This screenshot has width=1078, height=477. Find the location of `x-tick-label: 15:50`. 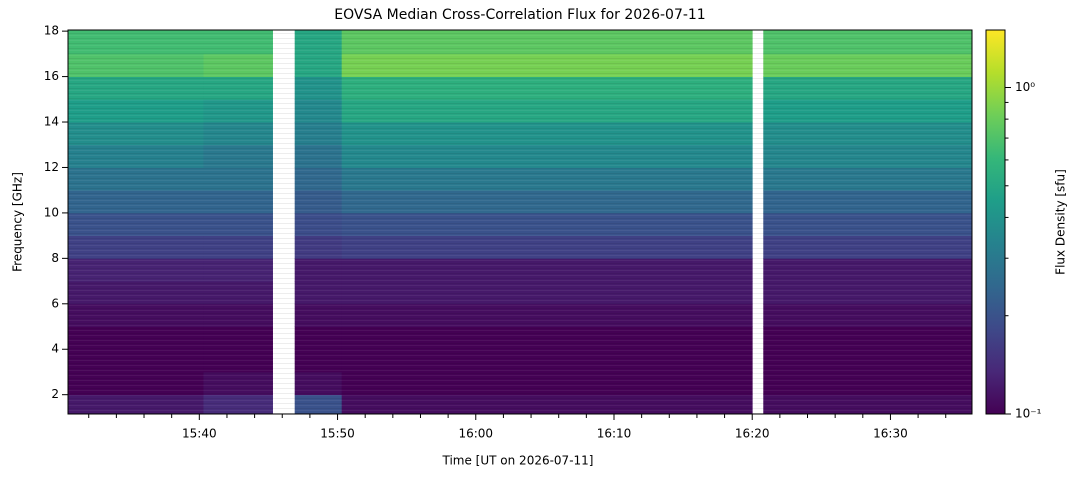

x-tick-label: 15:50 is located at coordinates (337, 434).